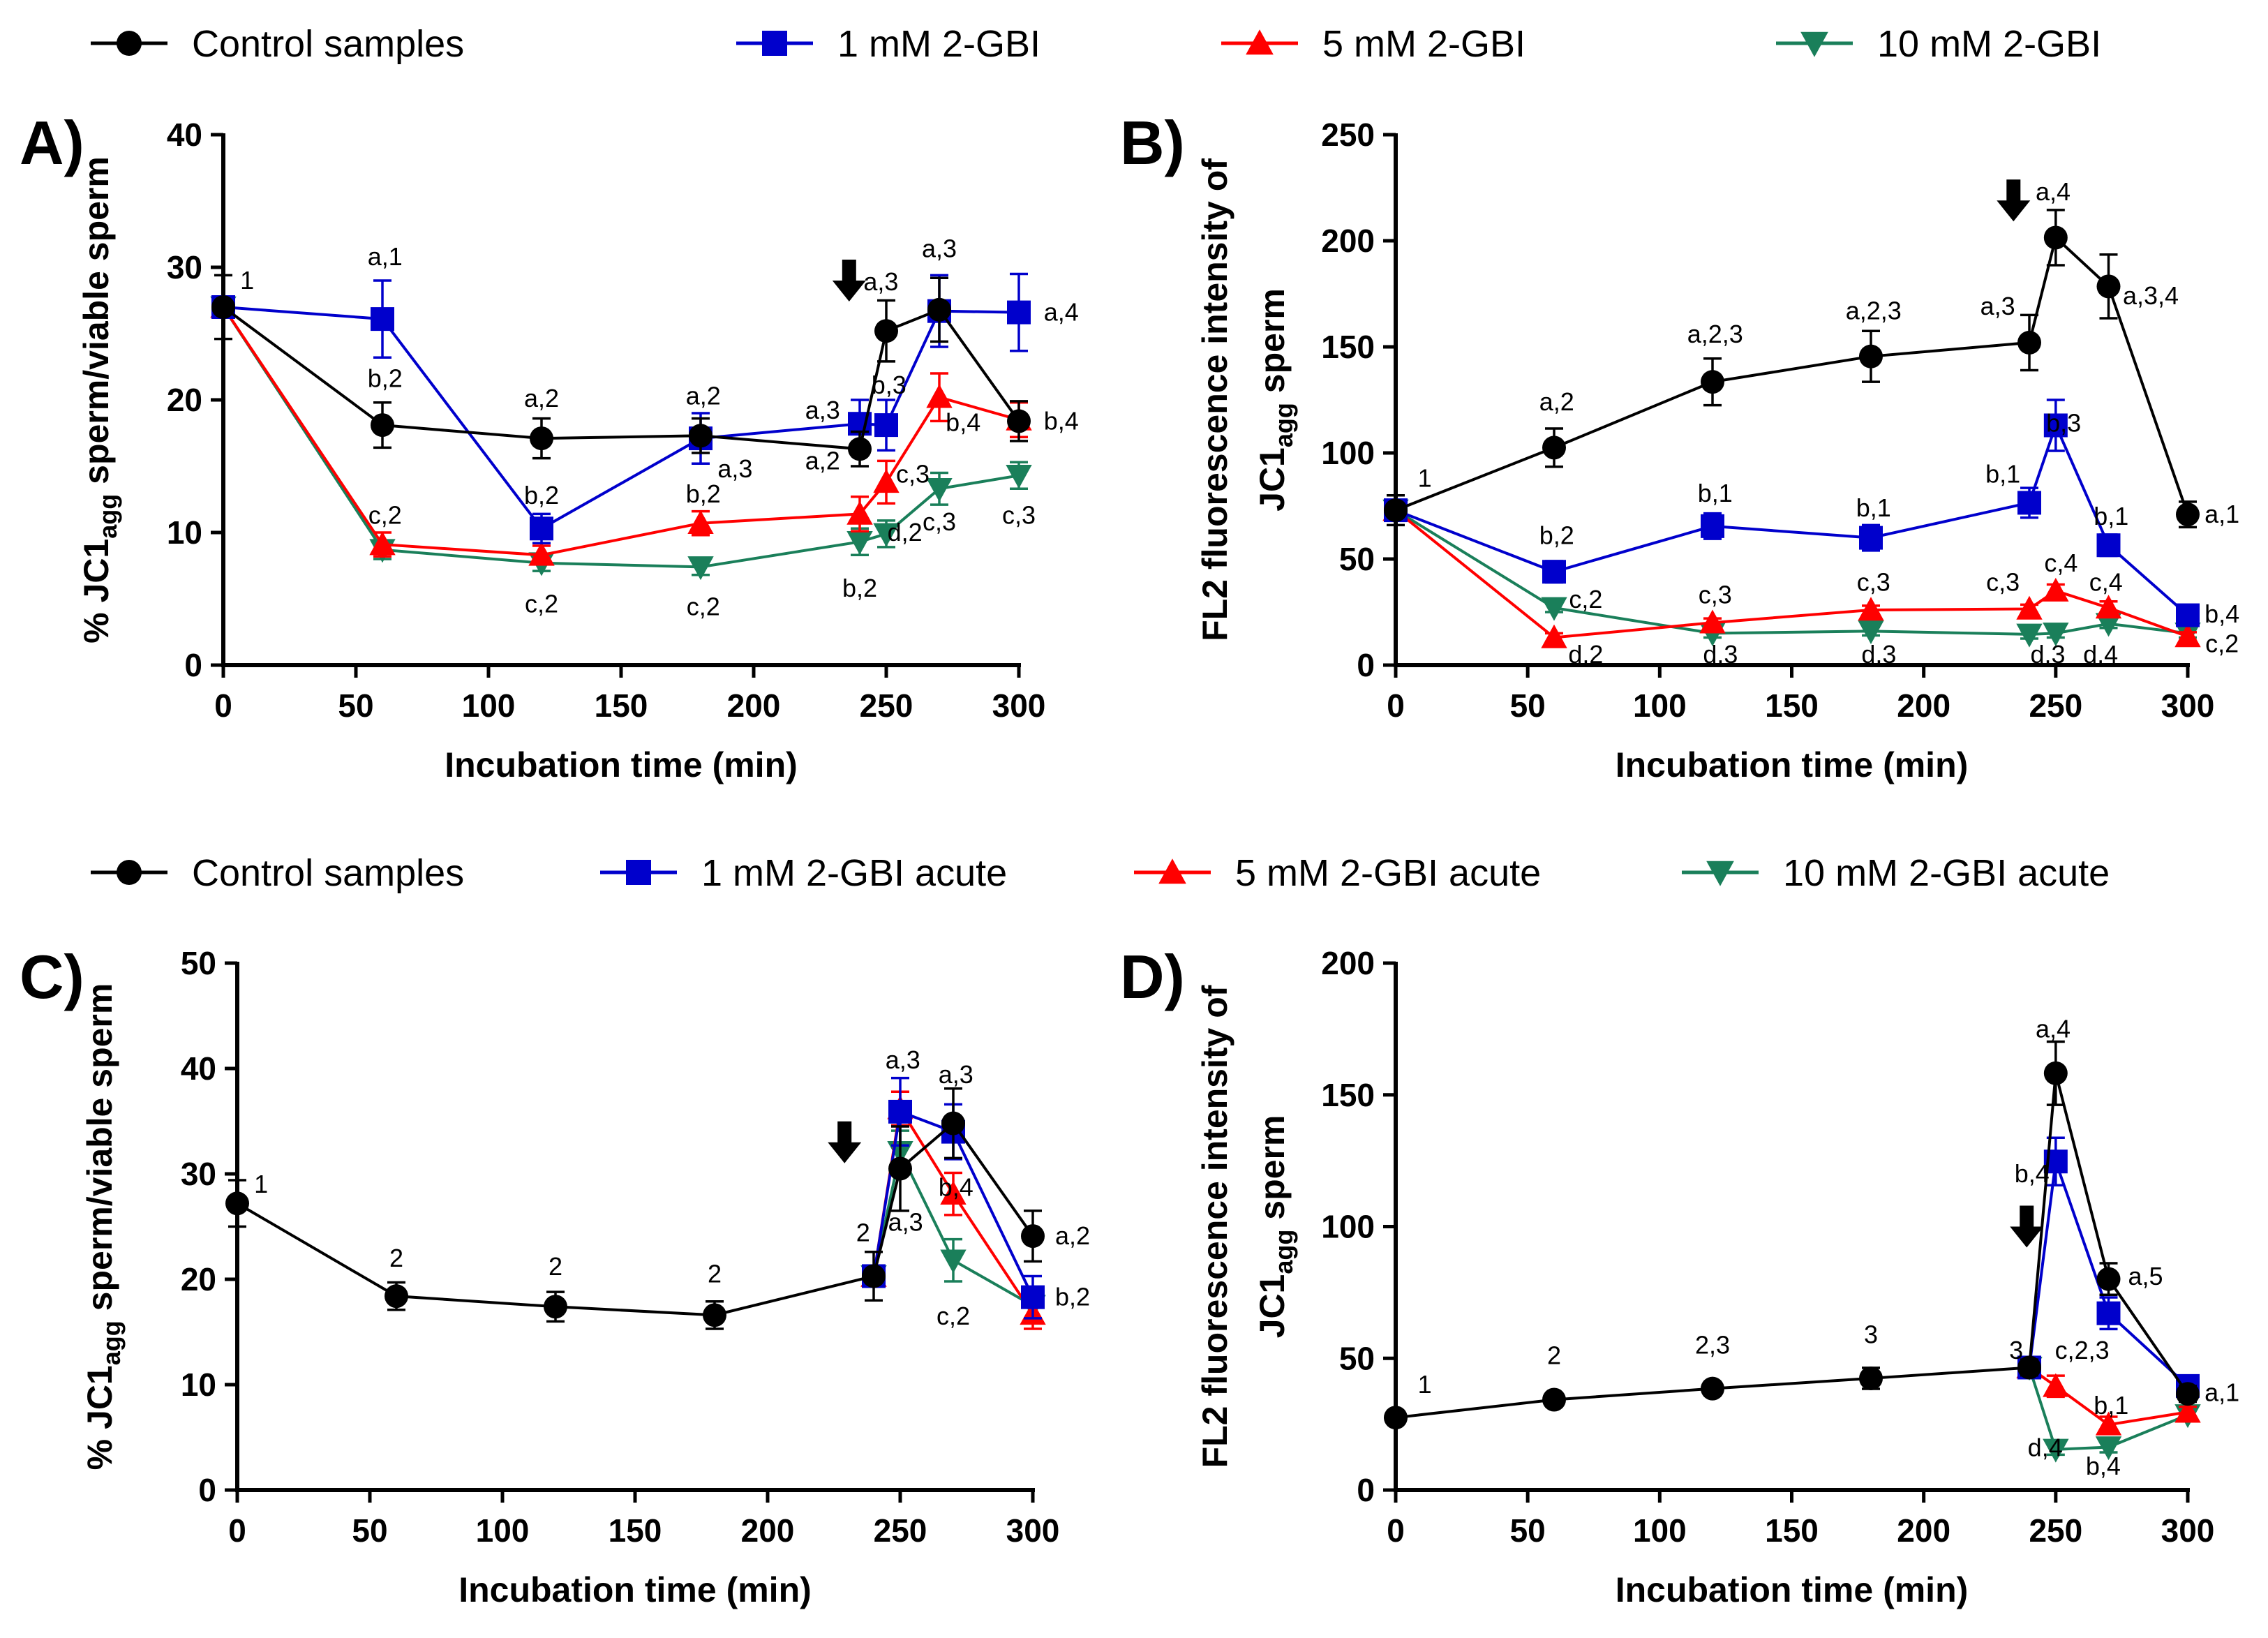  I want to click on y-tick-label: 20, so click(184, 400).